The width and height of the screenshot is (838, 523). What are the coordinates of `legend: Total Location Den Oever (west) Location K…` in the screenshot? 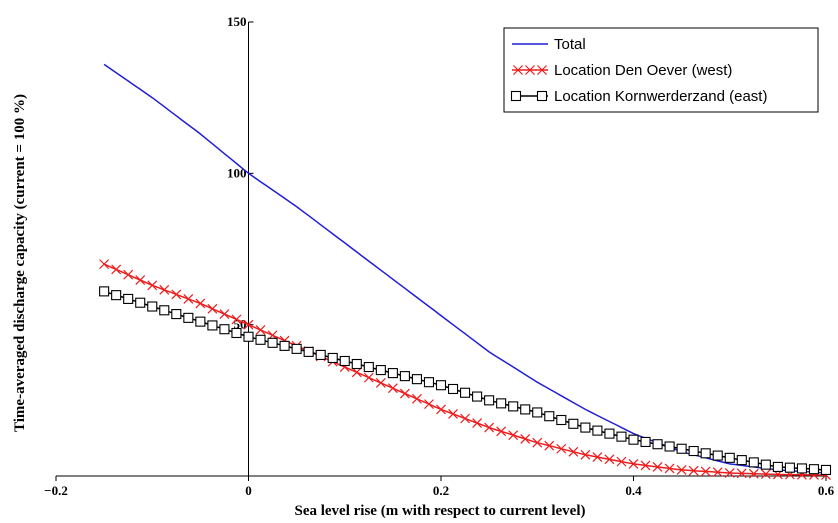 It's located at (661, 70).